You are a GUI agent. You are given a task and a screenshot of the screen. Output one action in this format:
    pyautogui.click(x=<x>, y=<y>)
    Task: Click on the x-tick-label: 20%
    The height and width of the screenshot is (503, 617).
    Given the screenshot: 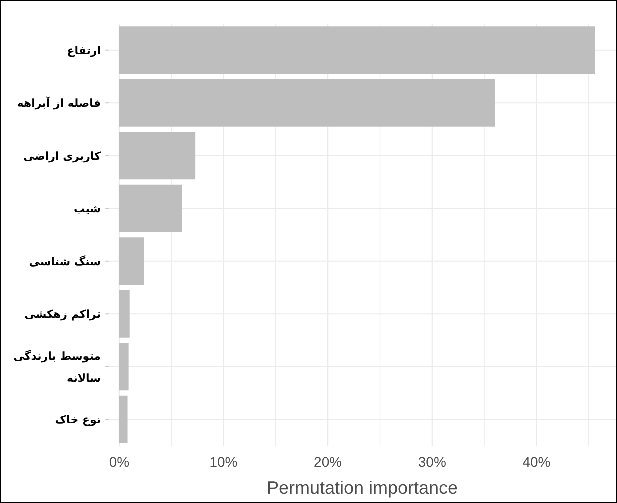 What is the action you would take?
    pyautogui.click(x=328, y=462)
    